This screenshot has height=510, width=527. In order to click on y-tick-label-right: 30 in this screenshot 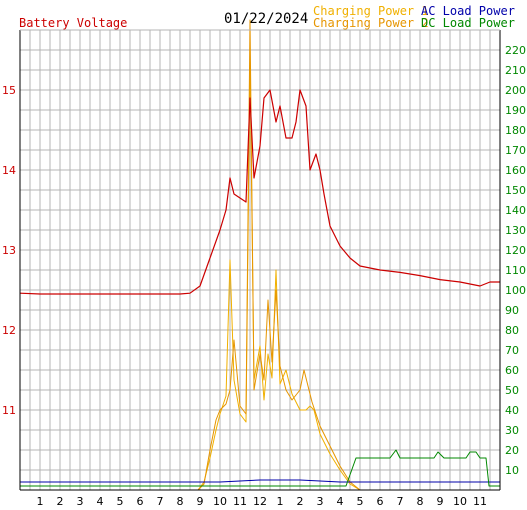, I will do `click(512, 430)`.